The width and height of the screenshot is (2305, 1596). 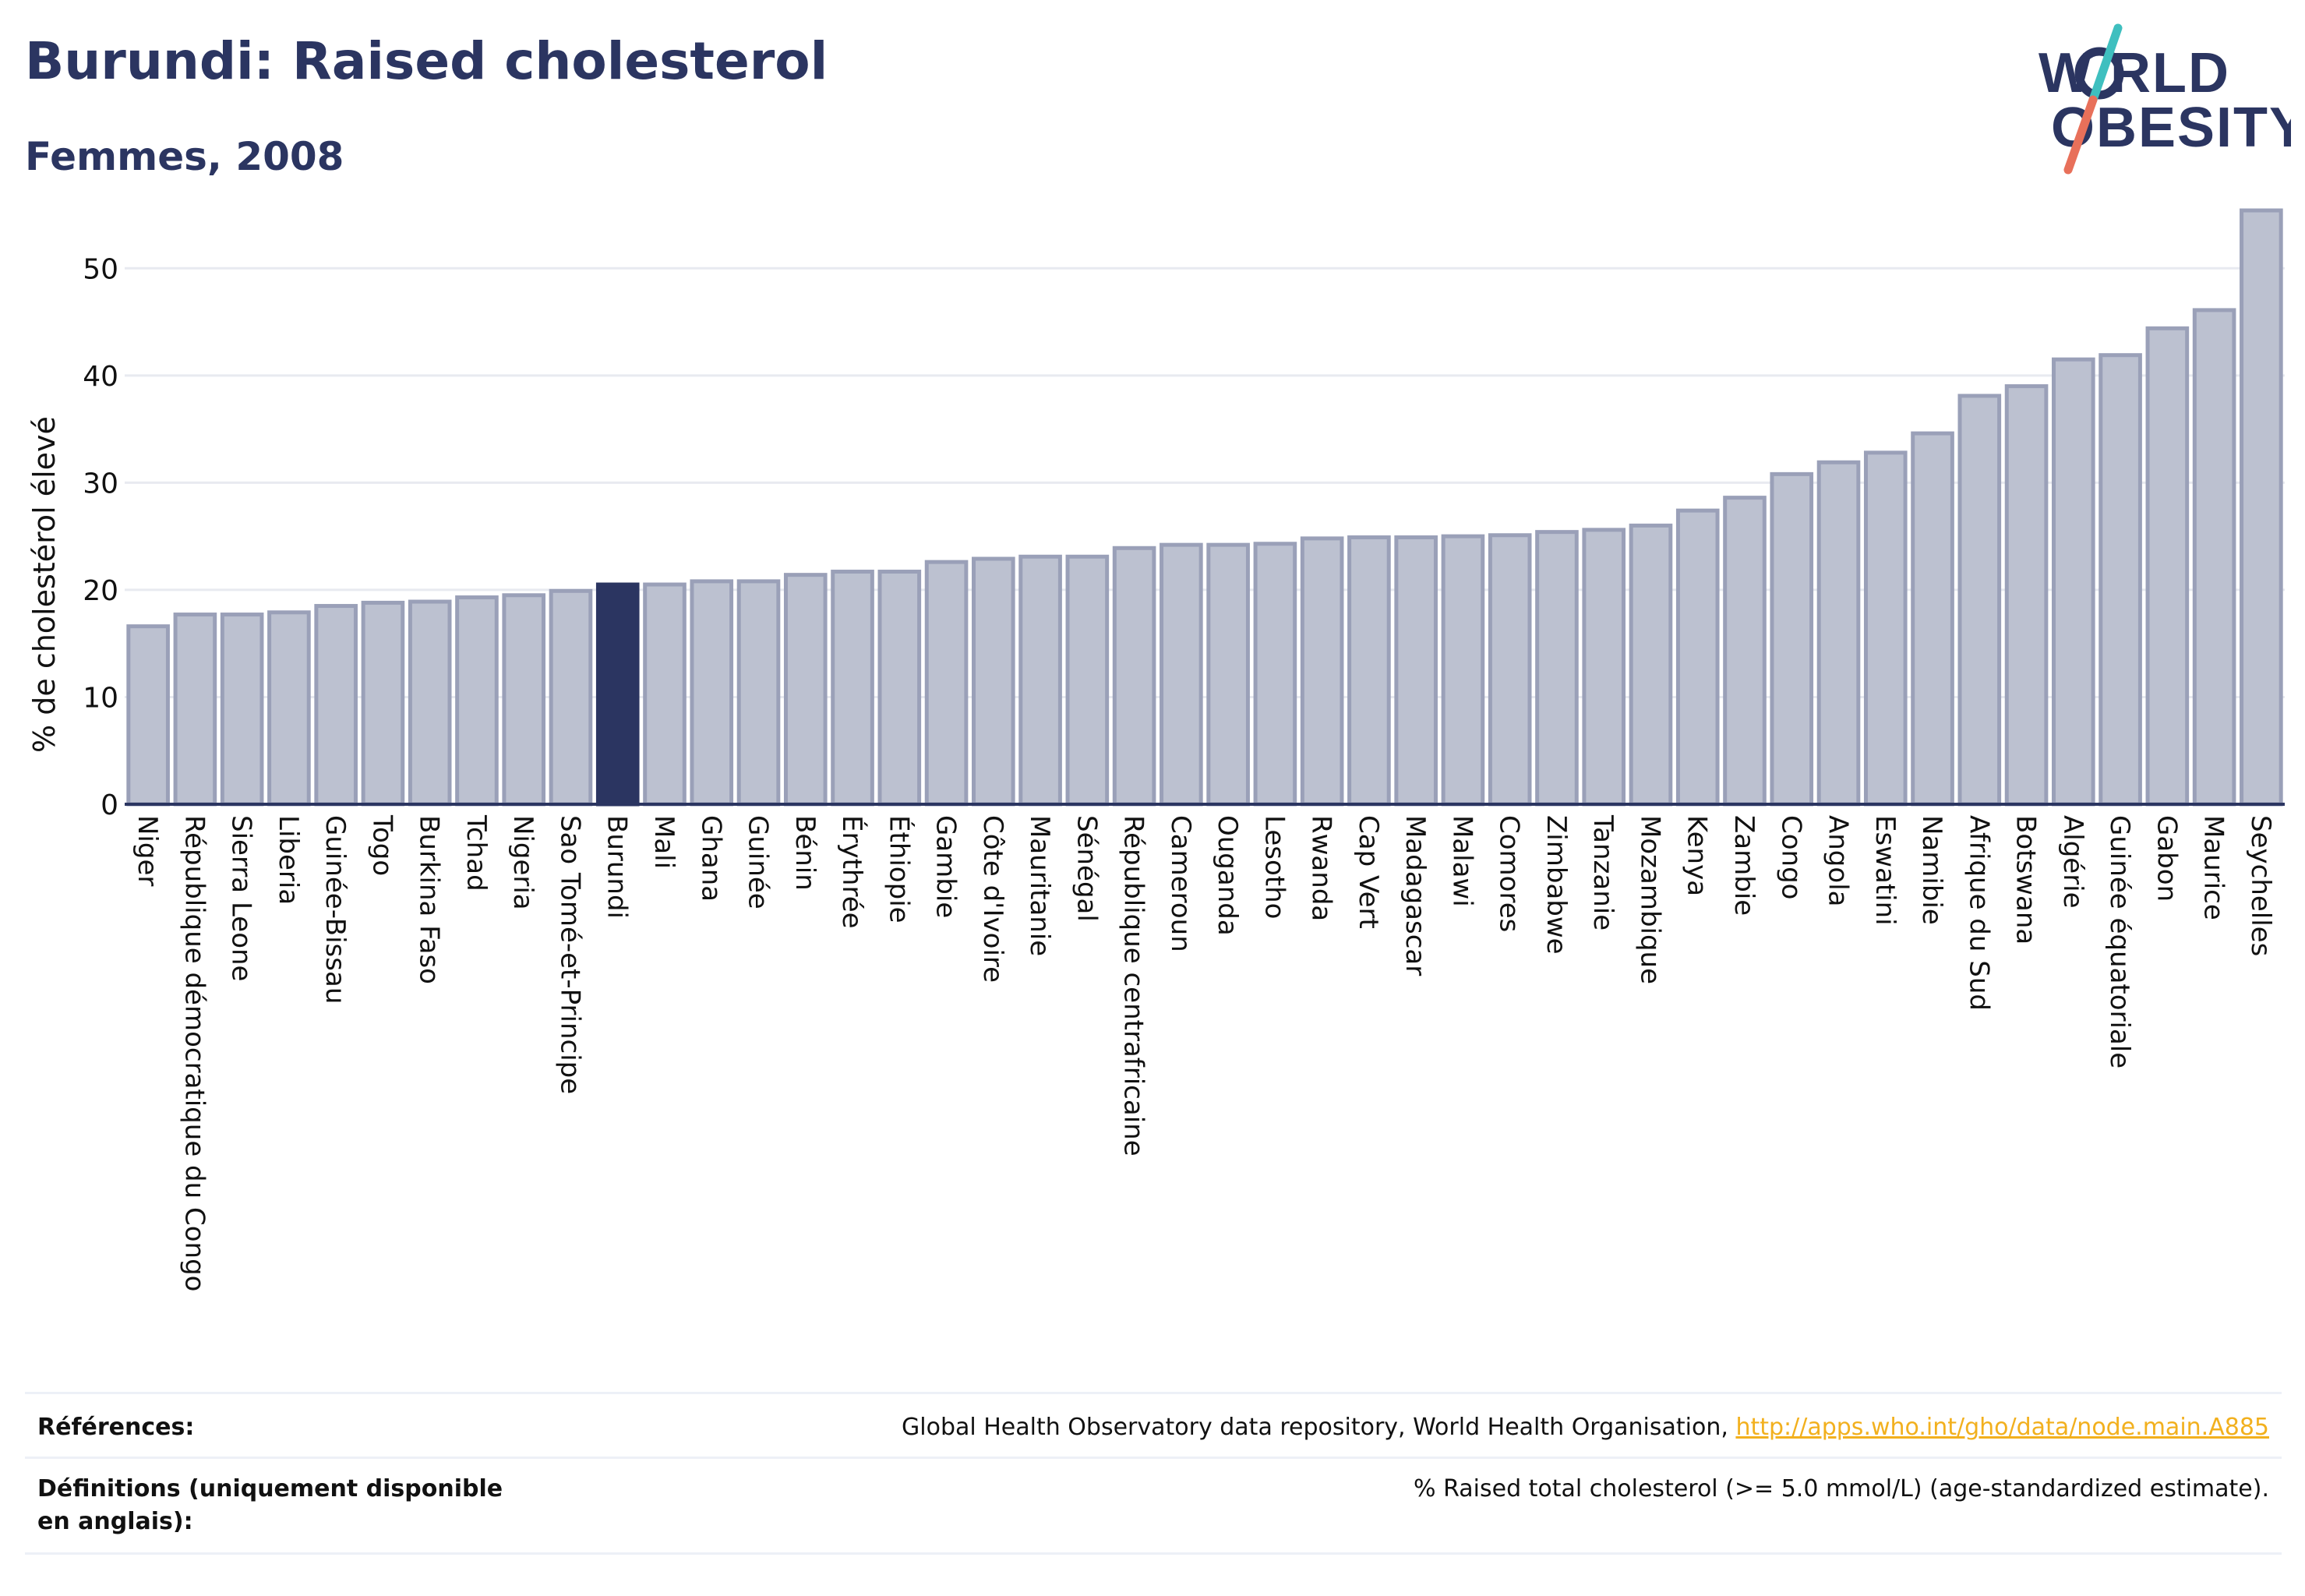 I want to click on x-tick-label: Côte d'Ivoire, so click(x=992, y=899).